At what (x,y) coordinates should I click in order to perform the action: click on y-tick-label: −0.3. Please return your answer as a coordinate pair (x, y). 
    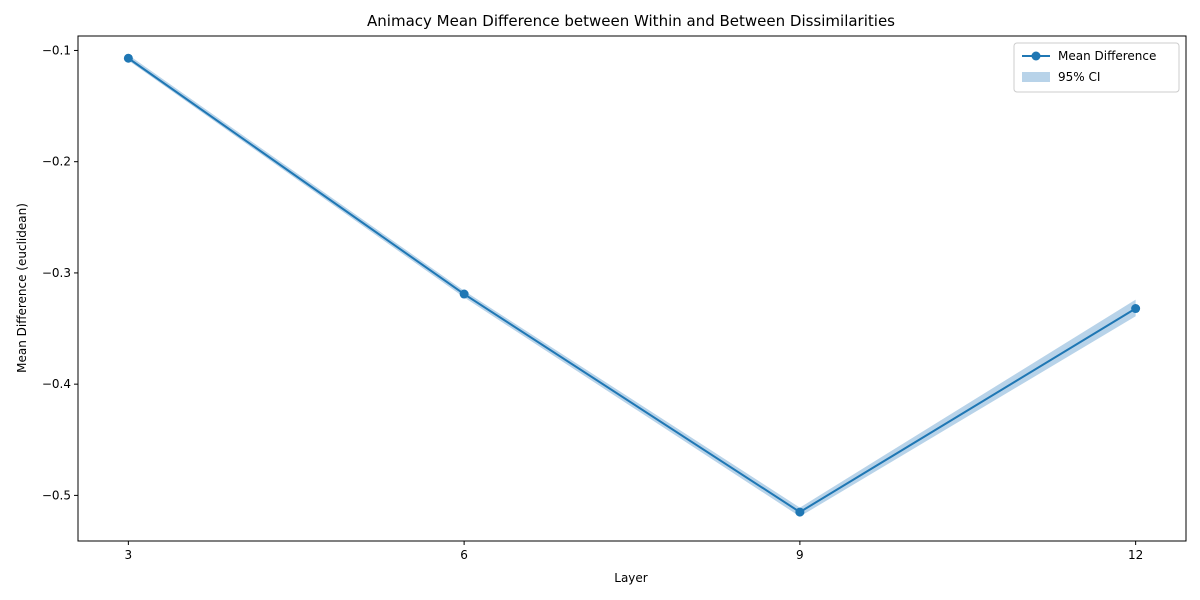
    Looking at the image, I should click on (56, 273).